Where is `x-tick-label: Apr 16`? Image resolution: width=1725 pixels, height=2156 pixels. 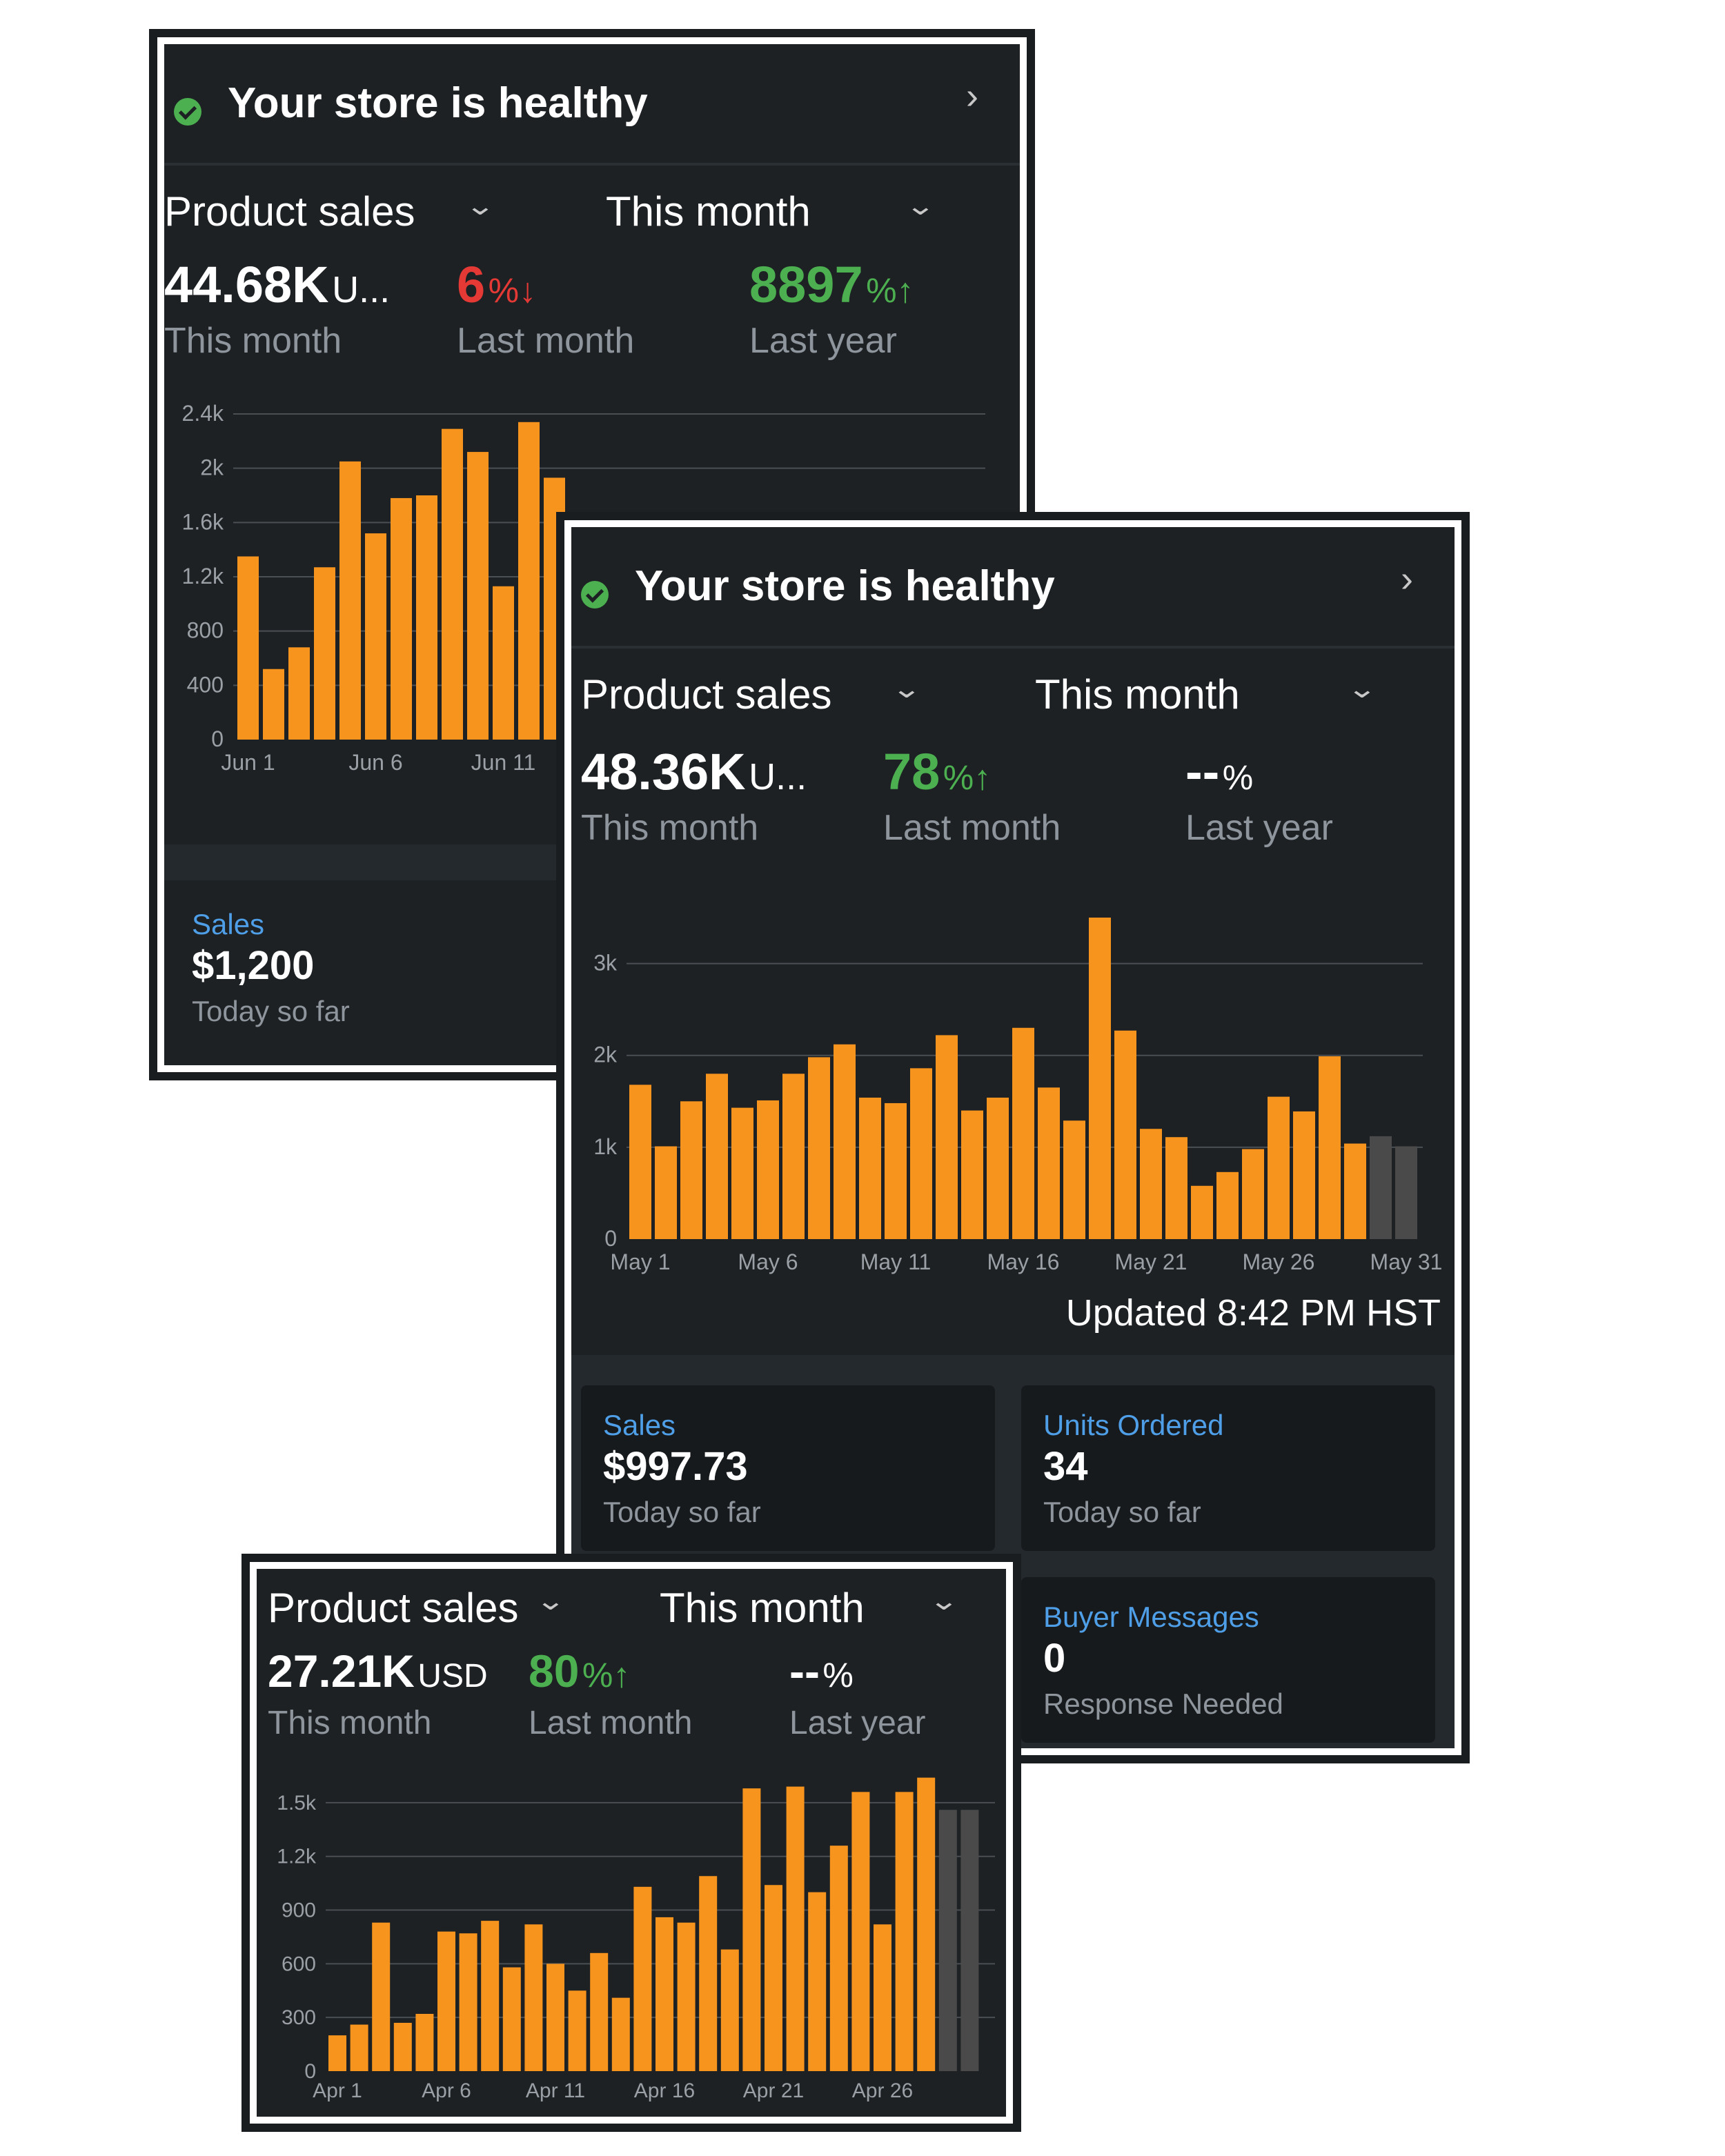 x-tick-label: Apr 16 is located at coordinates (664, 2090).